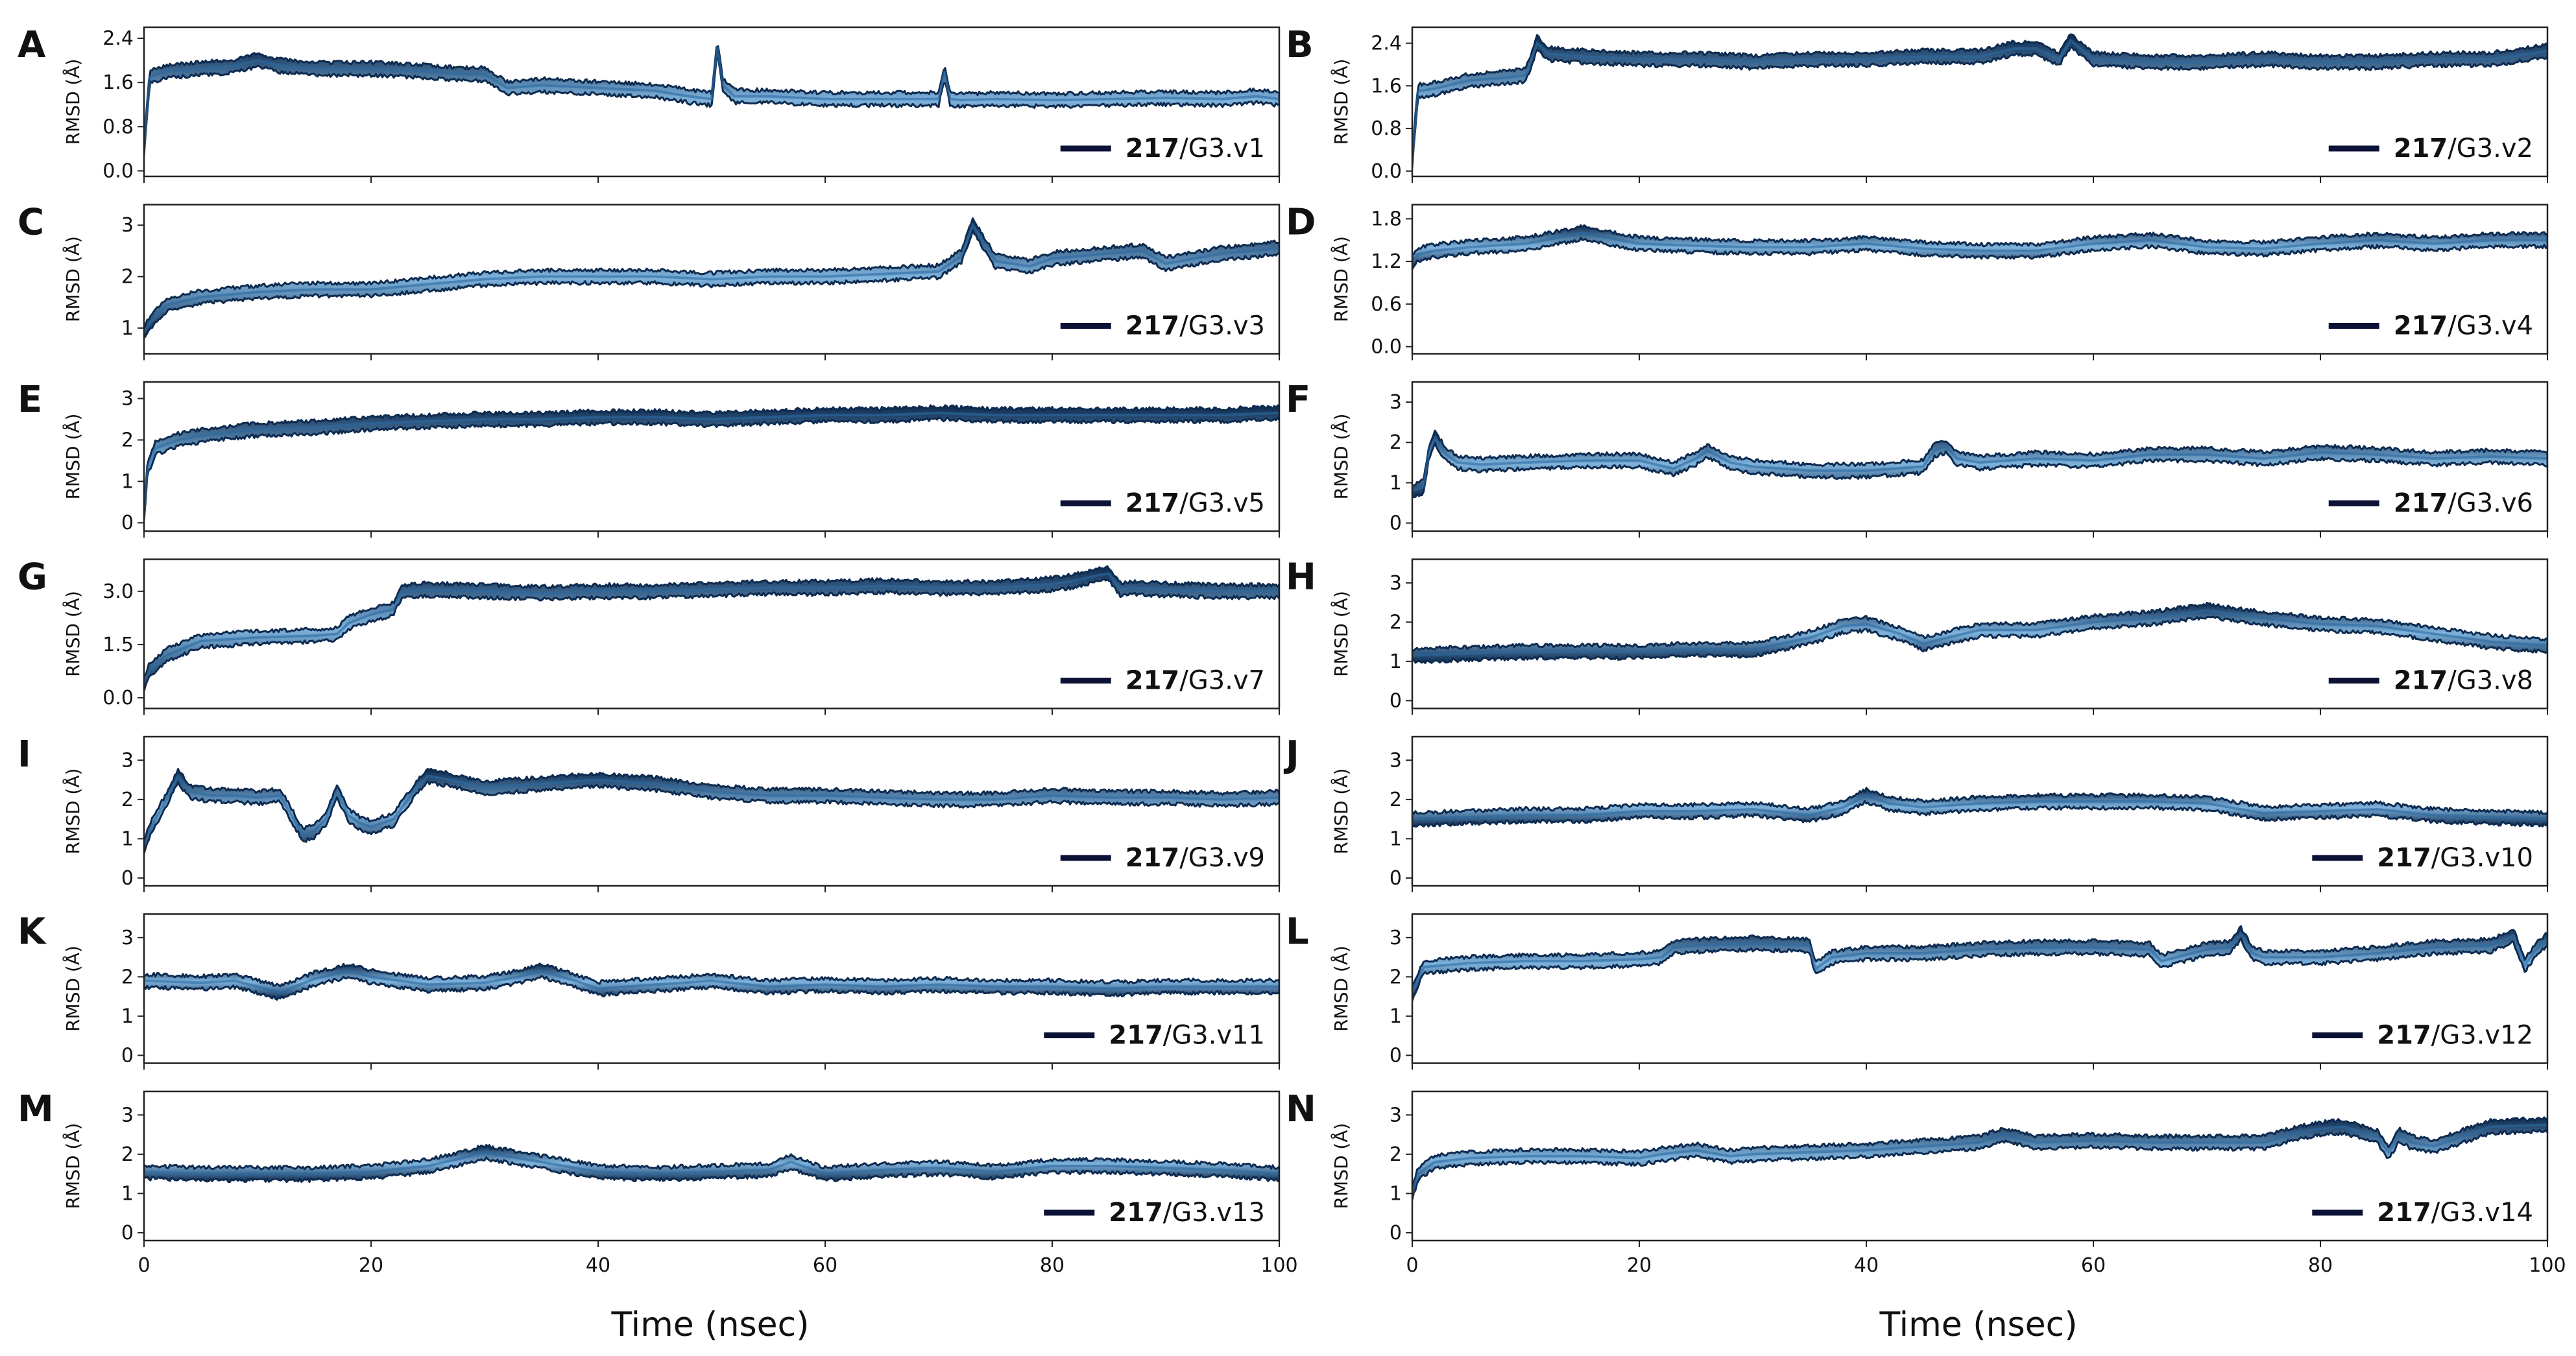  Describe the element at coordinates (30, 400) in the screenshot. I see `panel-letter: E` at that location.